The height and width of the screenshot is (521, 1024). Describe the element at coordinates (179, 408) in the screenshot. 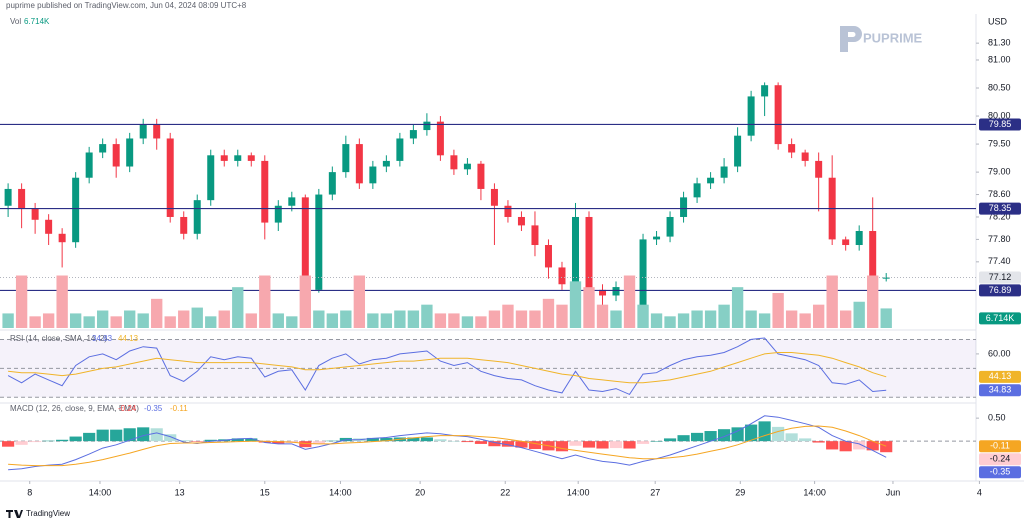

I see `panel-header-value: -0.11` at that location.